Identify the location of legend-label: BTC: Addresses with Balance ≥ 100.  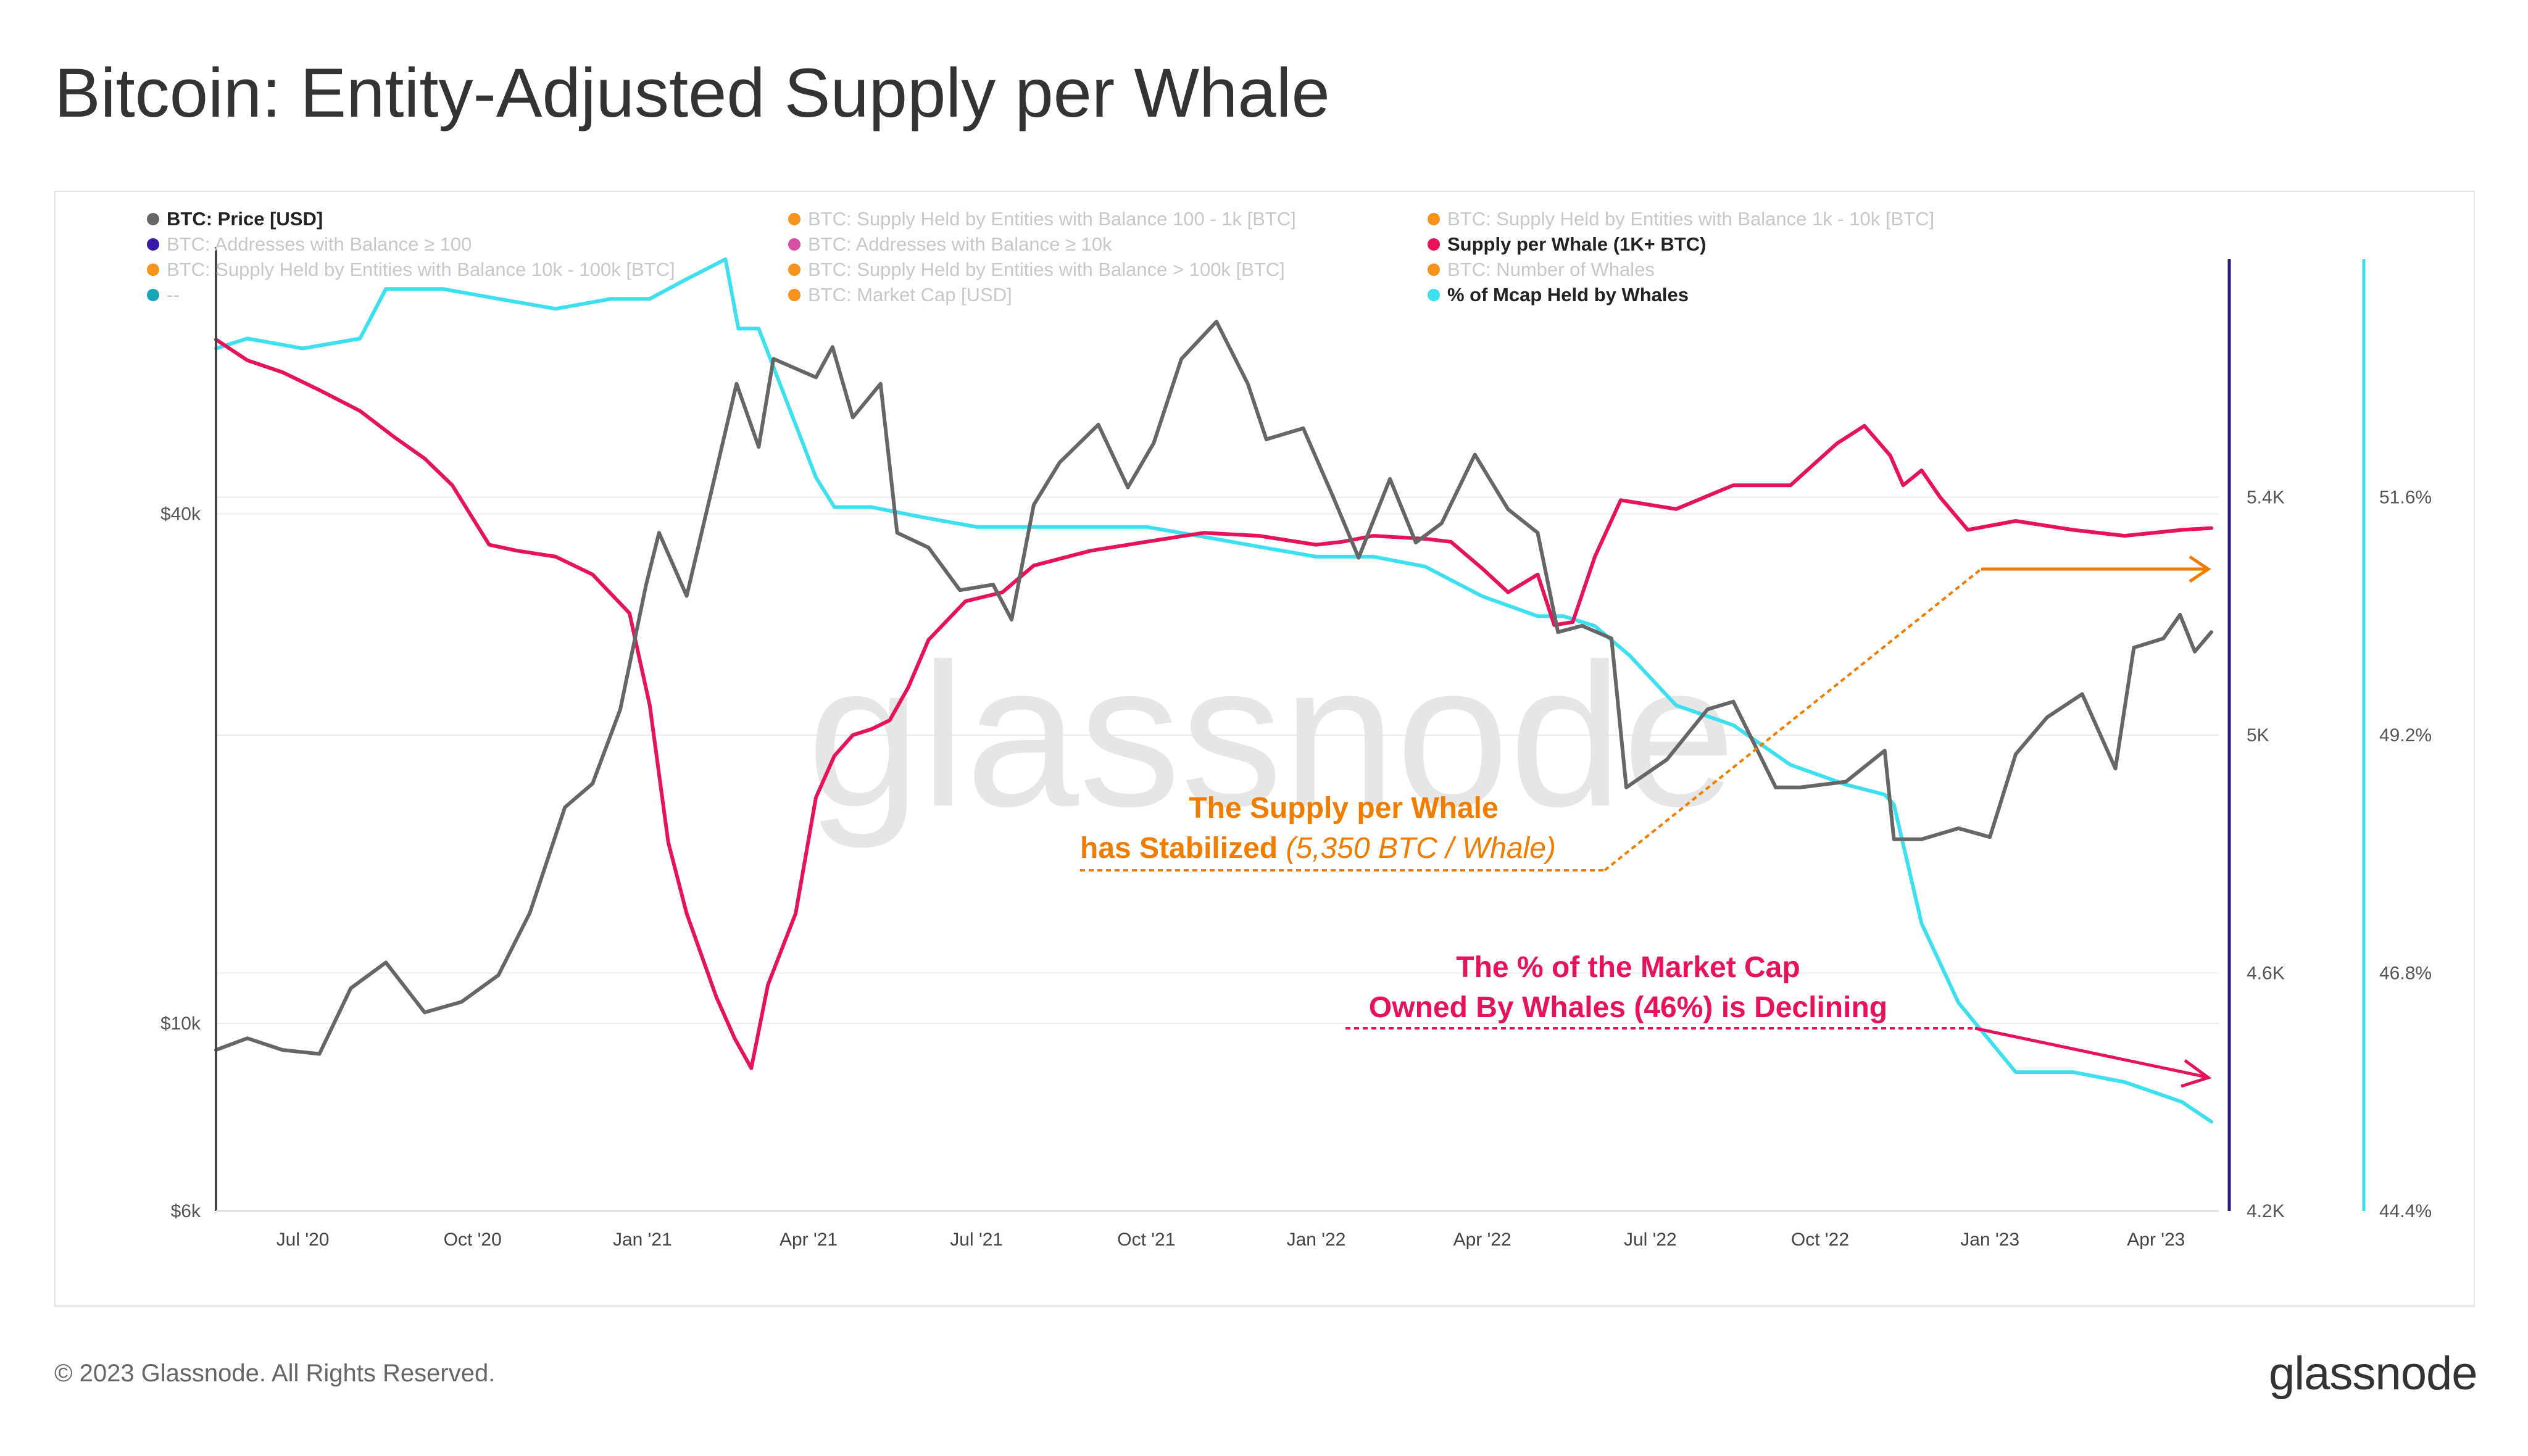
(319, 244).